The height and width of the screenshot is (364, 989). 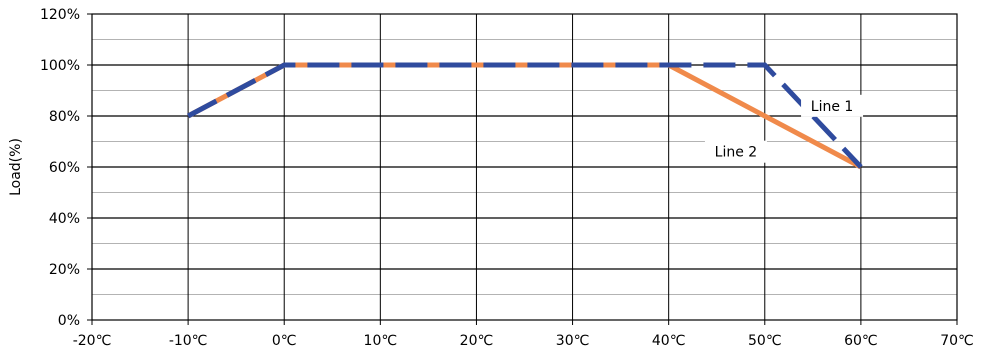 What do you see at coordinates (784, 128) in the screenshot?
I see `annotations: Line 1 Line 2` at bounding box center [784, 128].